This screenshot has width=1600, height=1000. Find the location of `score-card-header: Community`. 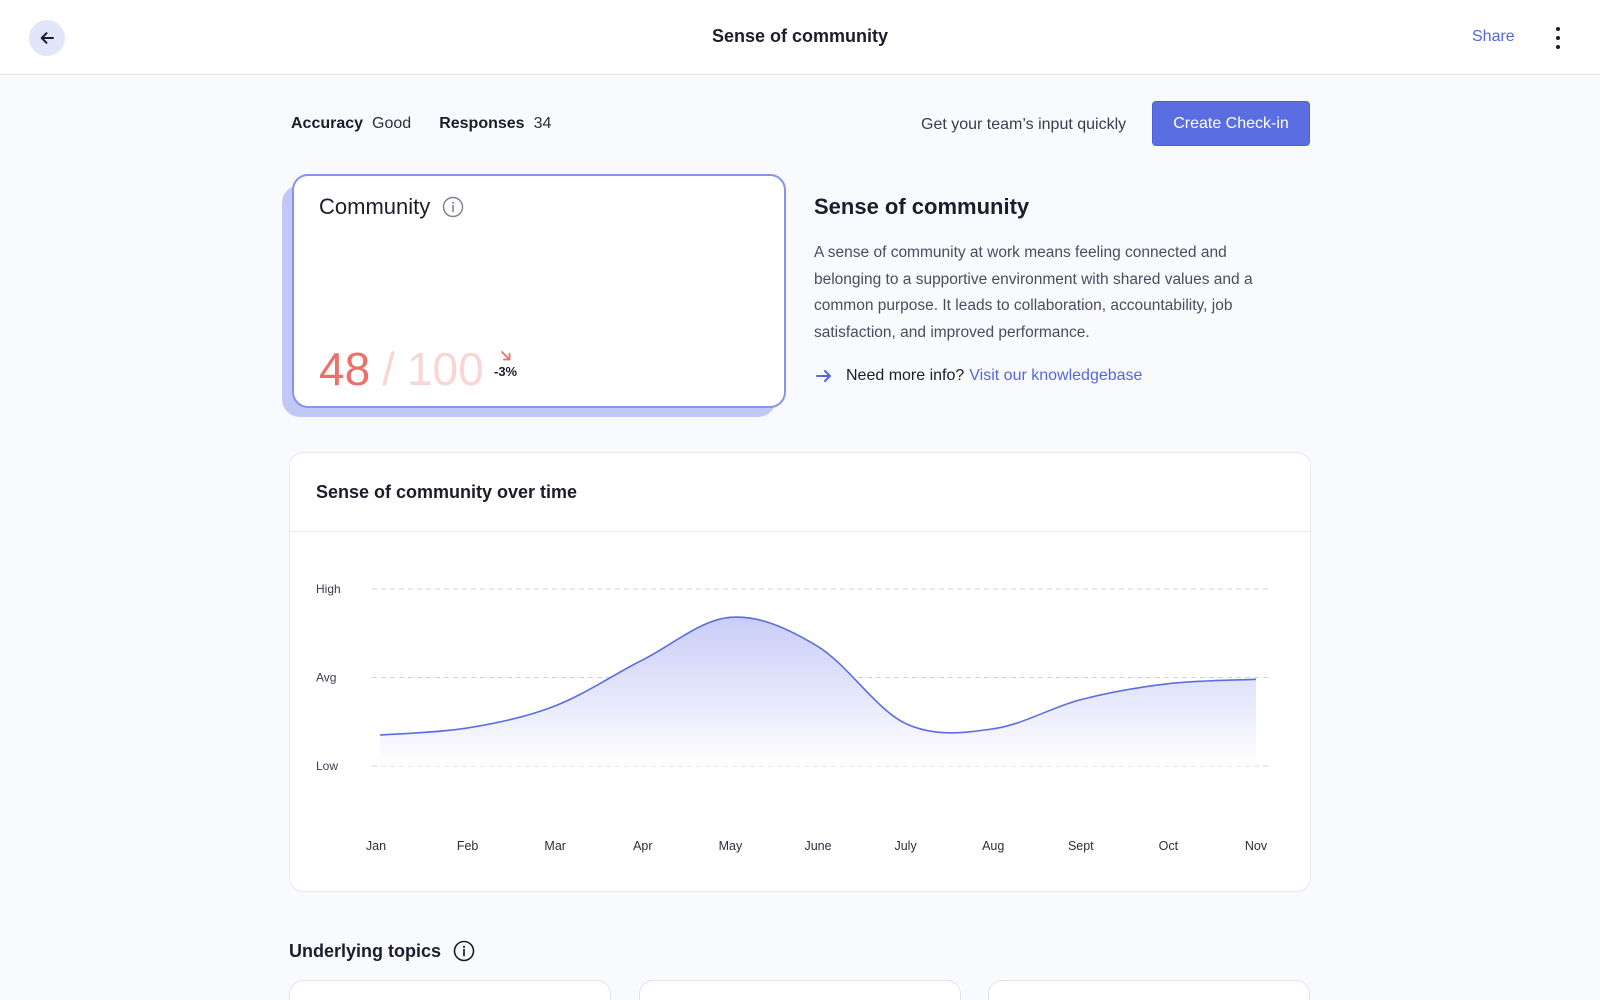

score-card-header: Community is located at coordinates (391, 207).